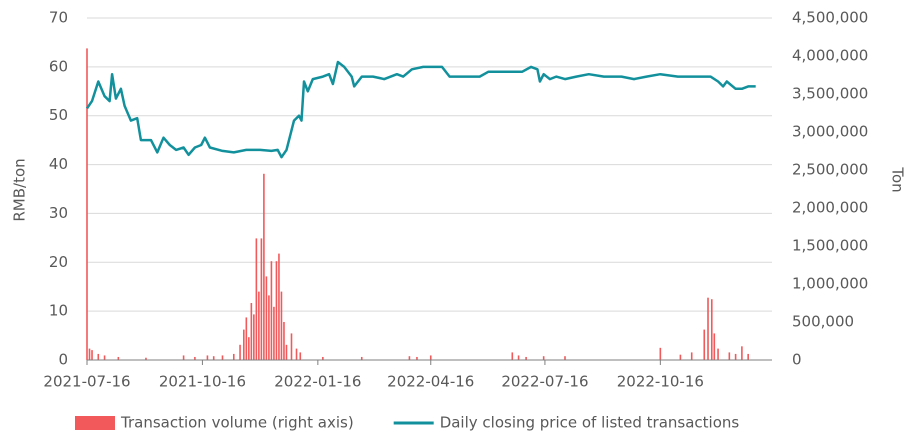  What do you see at coordinates (830, 208) in the screenshot?
I see `y2-tick-label: 2,000,000` at bounding box center [830, 208].